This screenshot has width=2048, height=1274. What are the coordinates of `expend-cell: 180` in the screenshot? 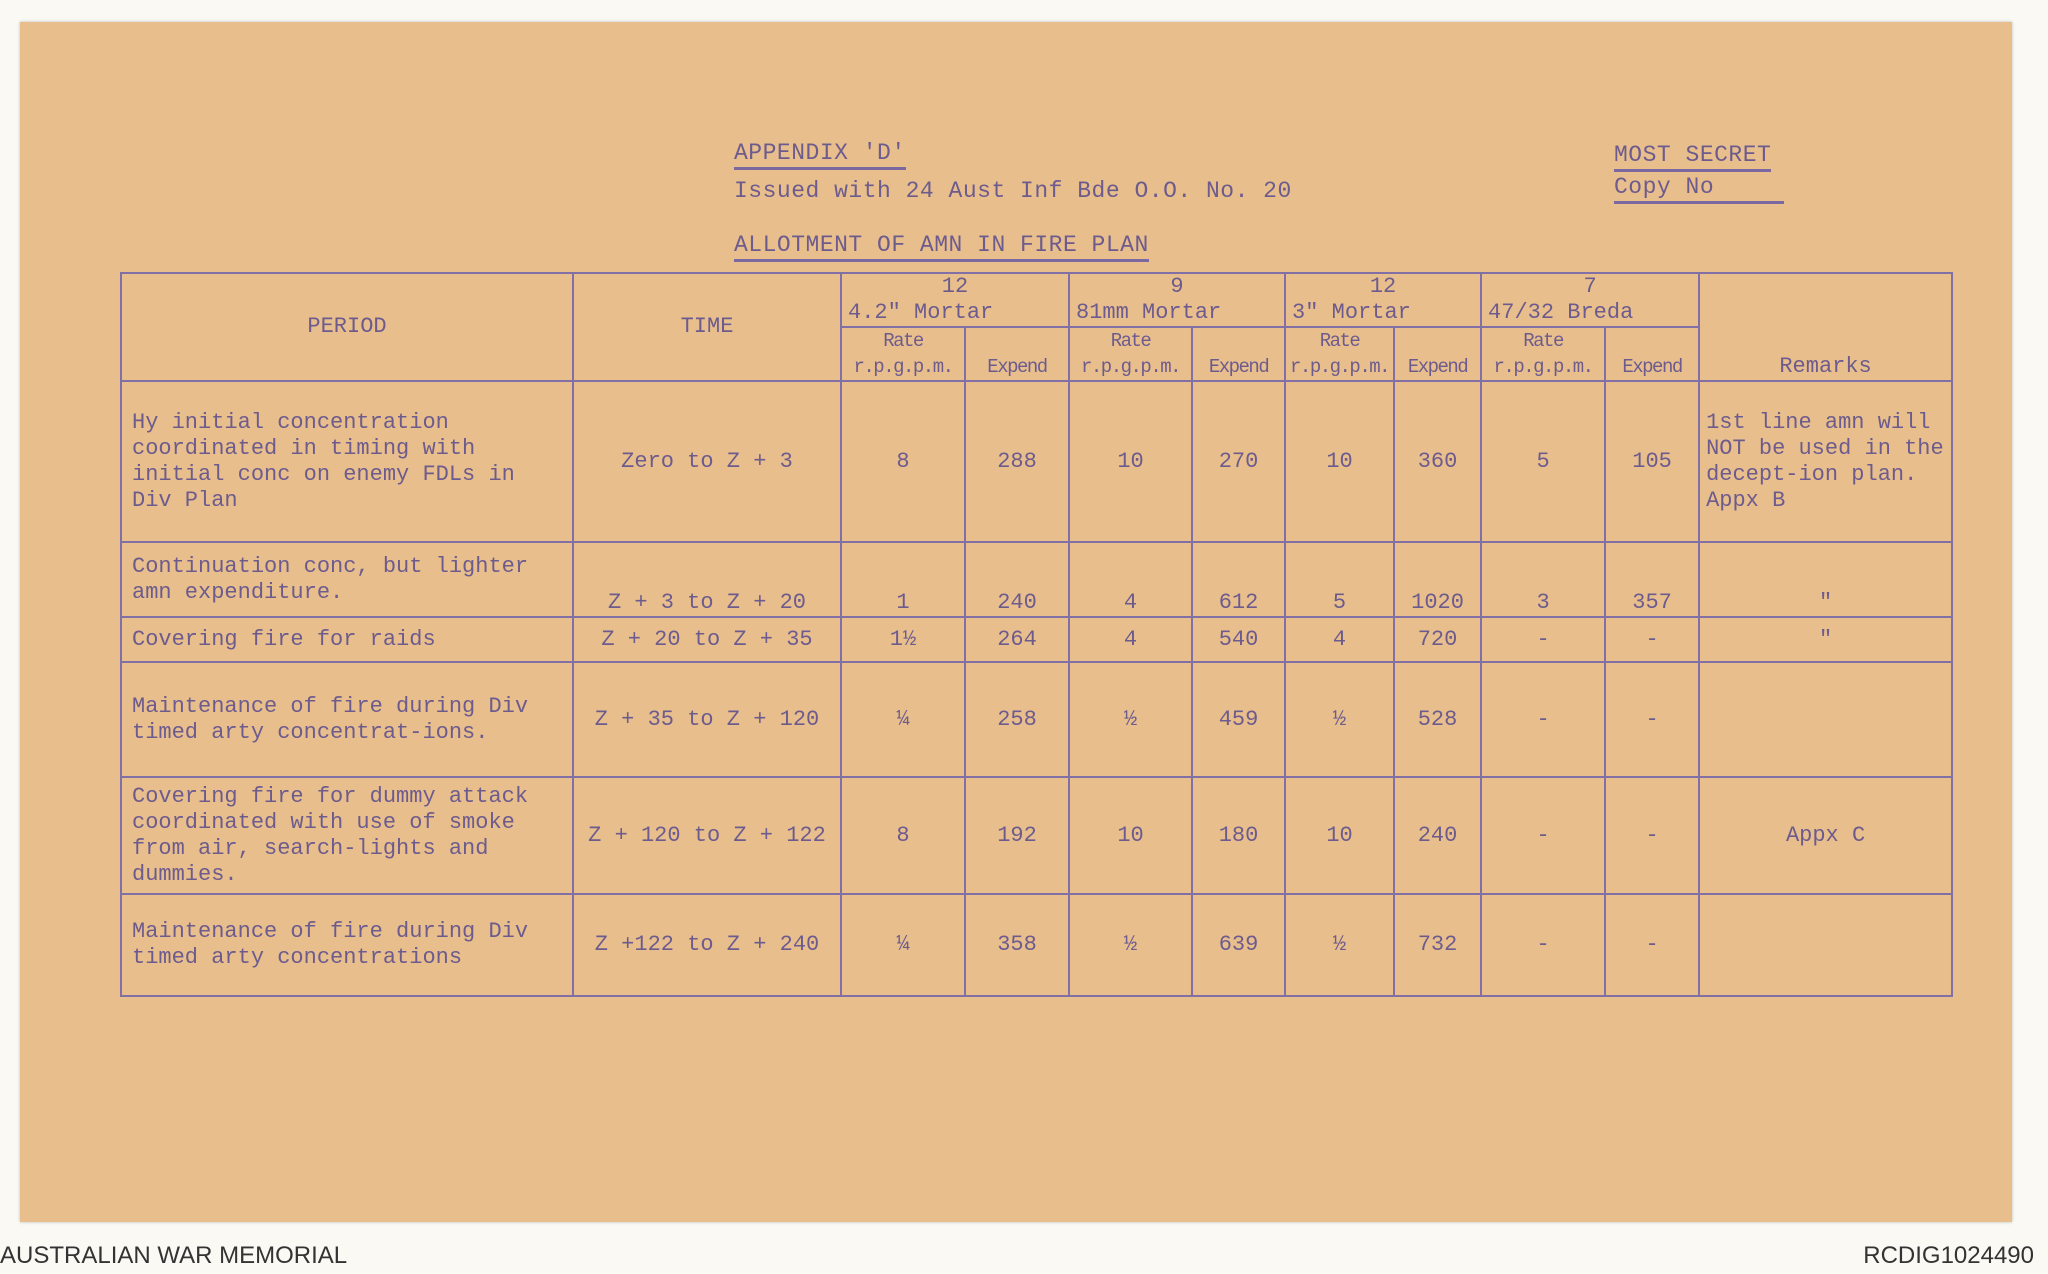 It's located at (1239, 835).